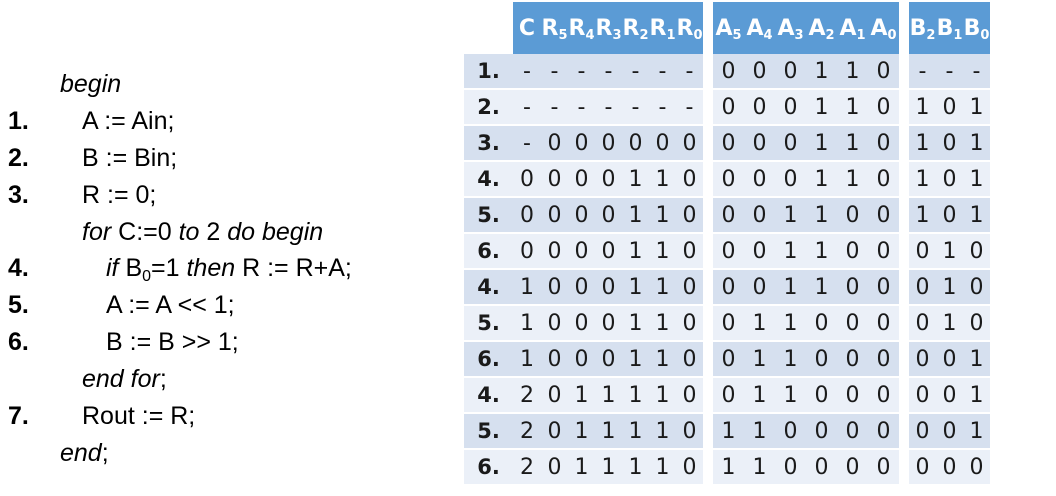  I want to click on header-subscript: 5, so click(737, 35).